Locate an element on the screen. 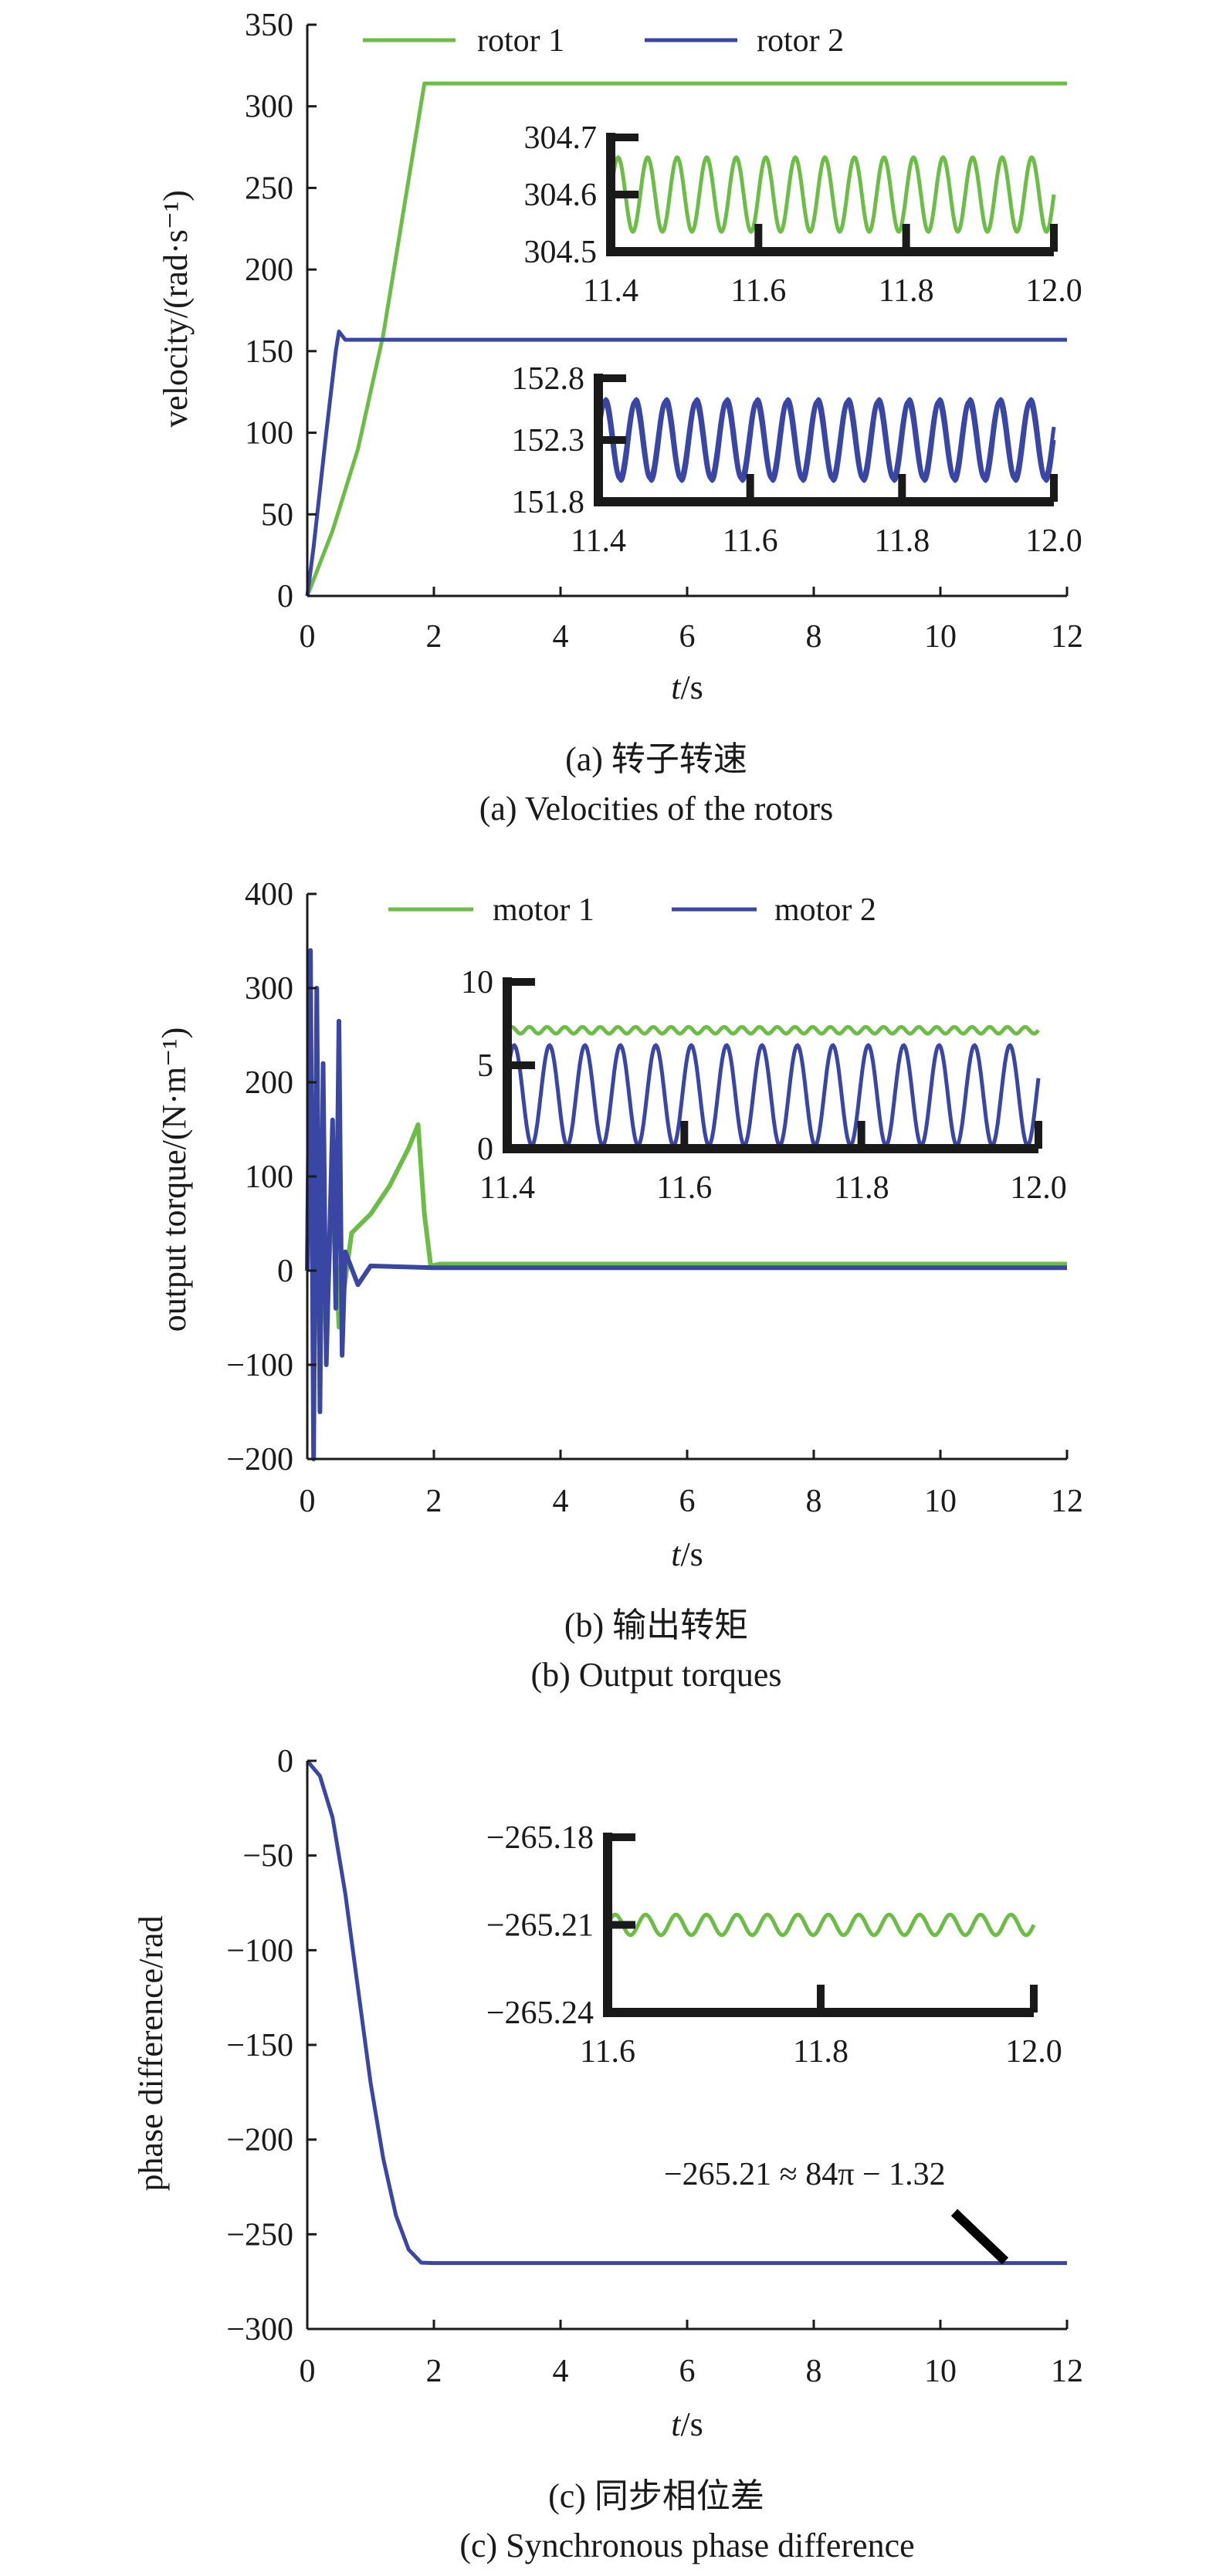  panel-c-y-tick-label: −150 is located at coordinates (260, 2046).